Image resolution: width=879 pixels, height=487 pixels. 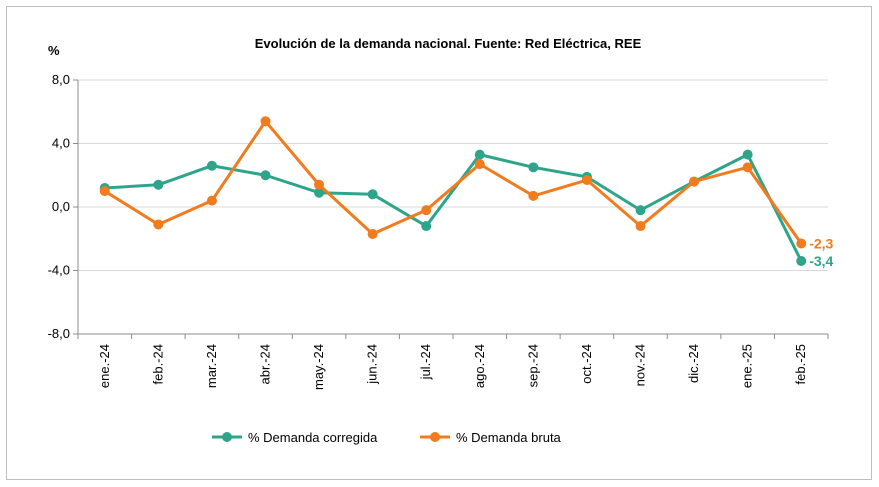 What do you see at coordinates (59, 333) in the screenshot?
I see `y-tick-label: -8,0` at bounding box center [59, 333].